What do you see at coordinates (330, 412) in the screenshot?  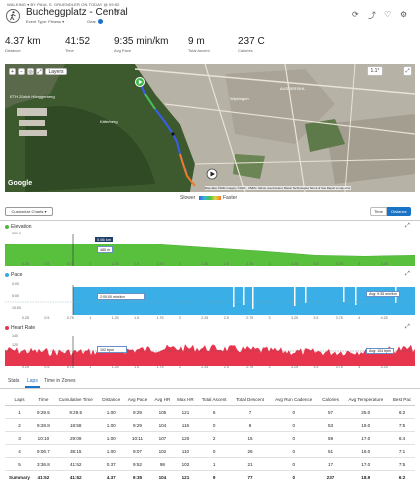 I see `table-cell: 57` at bounding box center [330, 412].